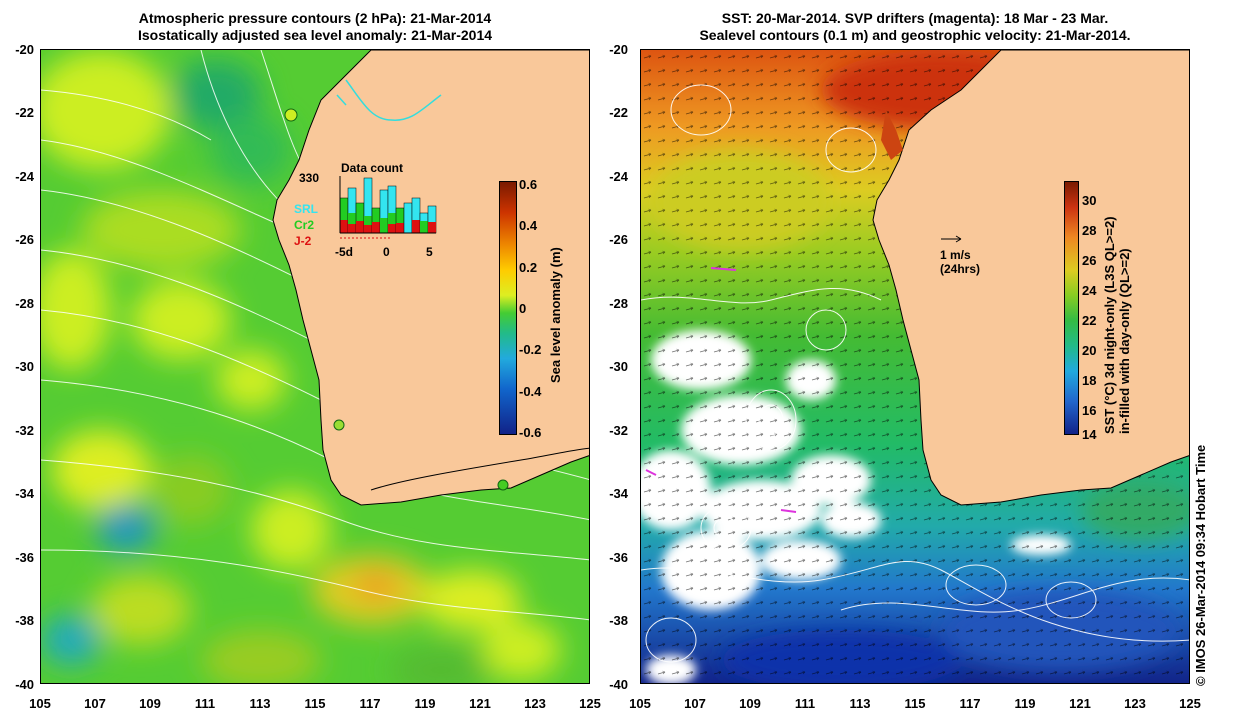  Describe the element at coordinates (479, 469) in the screenshot. I see `shelf-contour` at that location.